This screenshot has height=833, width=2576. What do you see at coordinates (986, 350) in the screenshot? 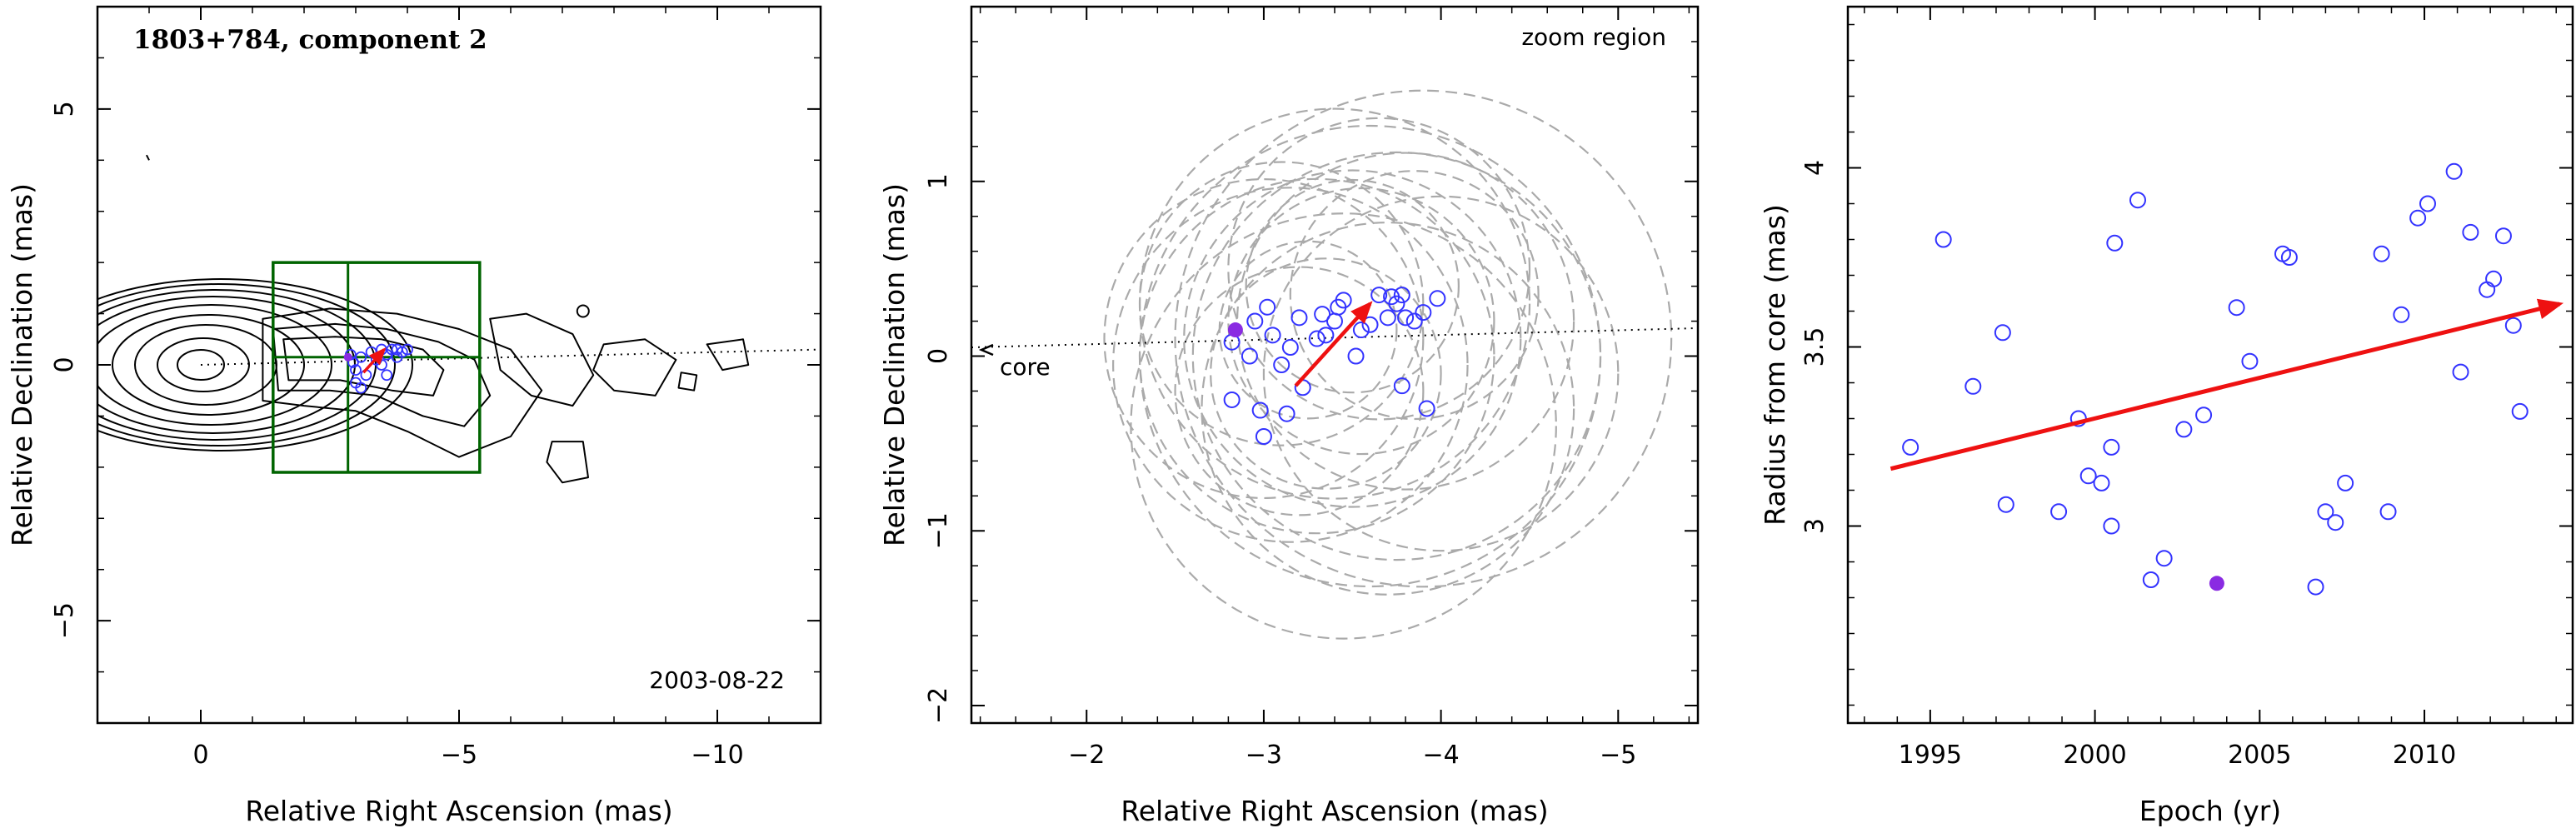
I see `core-arrow-icon` at bounding box center [986, 350].